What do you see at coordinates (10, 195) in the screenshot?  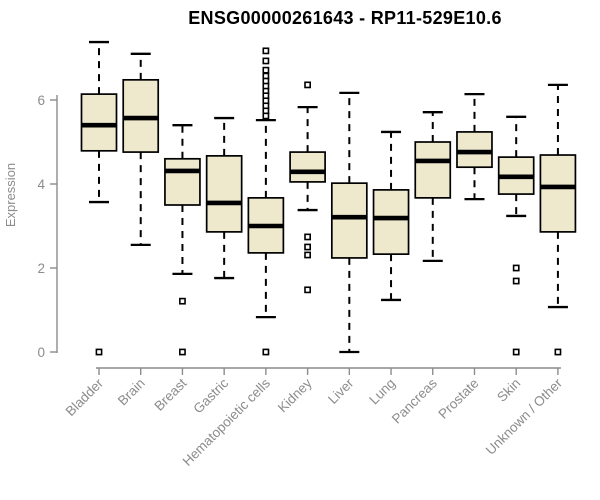 I see `y-axis-label: Expression` at bounding box center [10, 195].